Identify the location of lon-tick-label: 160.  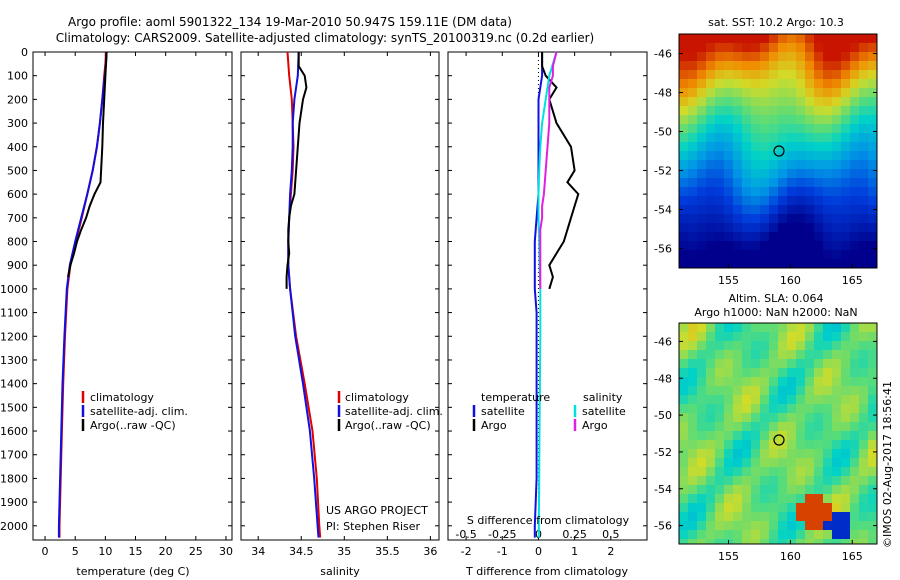
(790, 280).